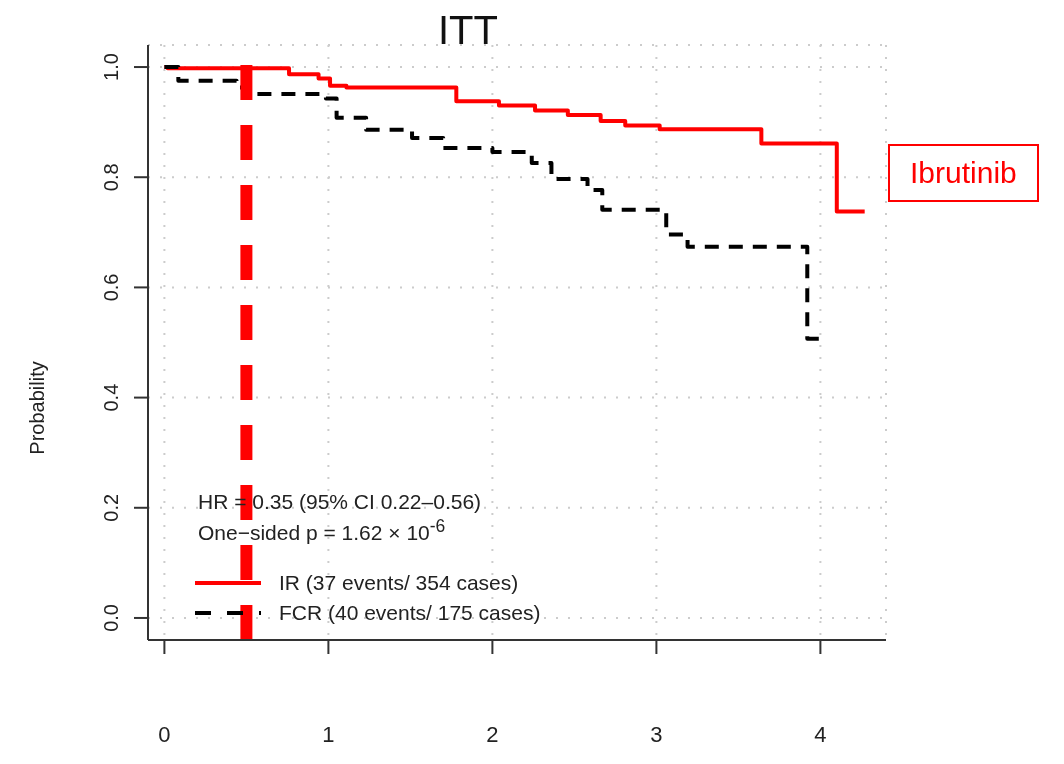 The width and height of the screenshot is (1064, 764). What do you see at coordinates (164, 735) in the screenshot?
I see `x-tick-label: 0` at bounding box center [164, 735].